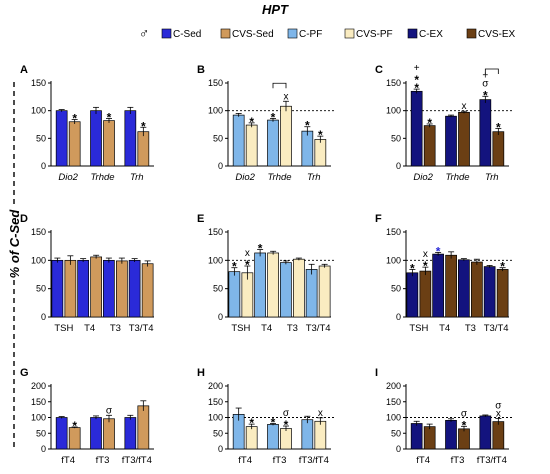 This screenshot has width=550, height=474. I want to click on bar-c-ex-trhde, so click(451, 141).